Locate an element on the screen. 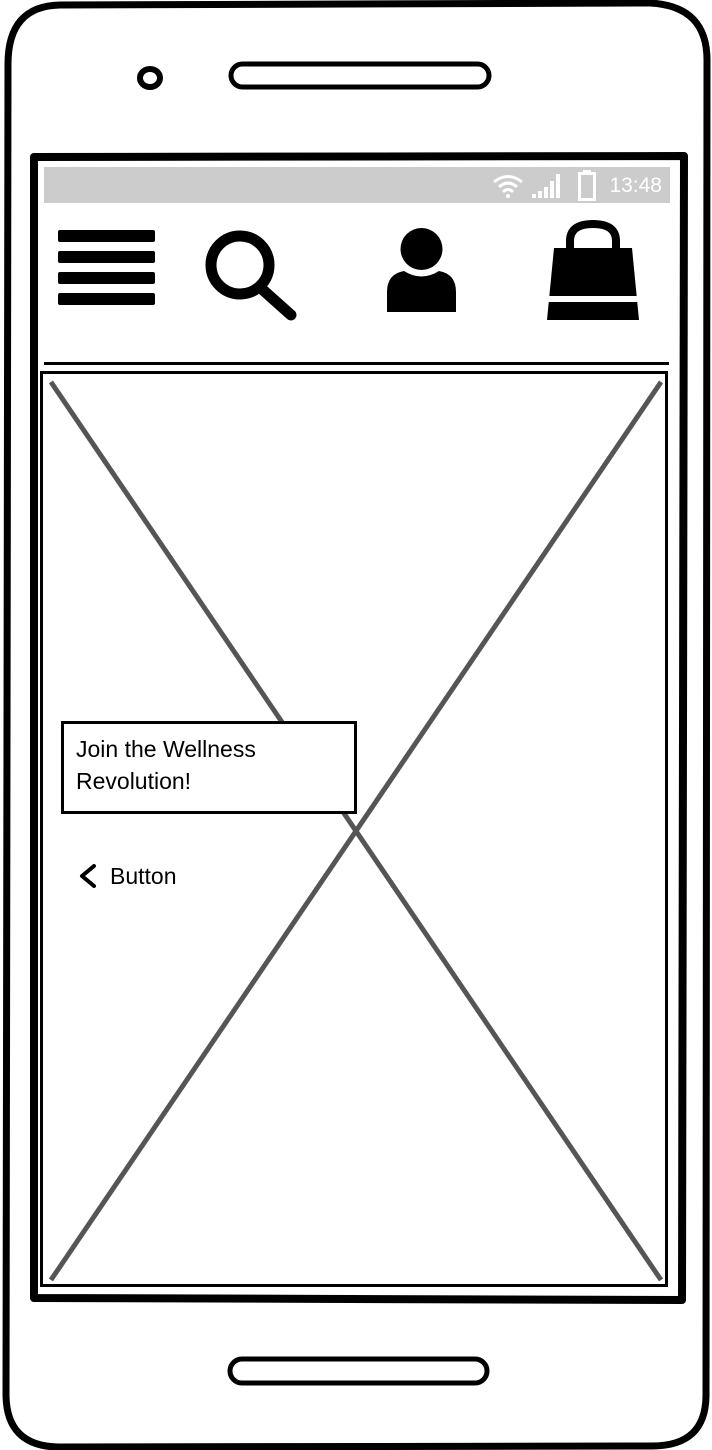 The image size is (712, 1450). app-header is located at coordinates (356, 285).